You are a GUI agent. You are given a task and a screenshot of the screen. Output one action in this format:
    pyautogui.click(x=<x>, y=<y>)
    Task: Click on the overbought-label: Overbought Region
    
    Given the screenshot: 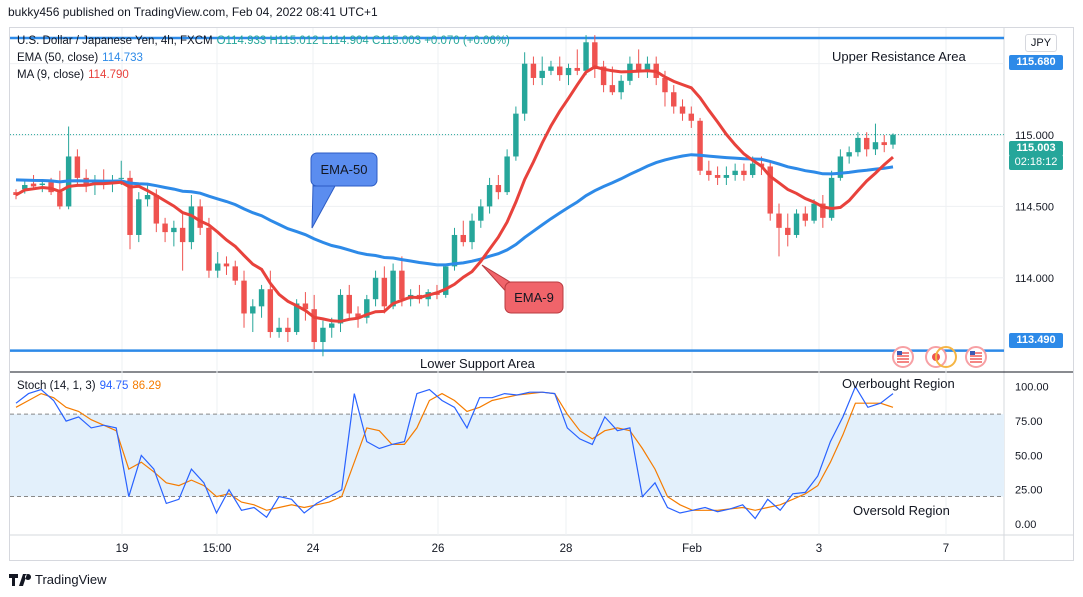 What is the action you would take?
    pyautogui.click(x=898, y=383)
    